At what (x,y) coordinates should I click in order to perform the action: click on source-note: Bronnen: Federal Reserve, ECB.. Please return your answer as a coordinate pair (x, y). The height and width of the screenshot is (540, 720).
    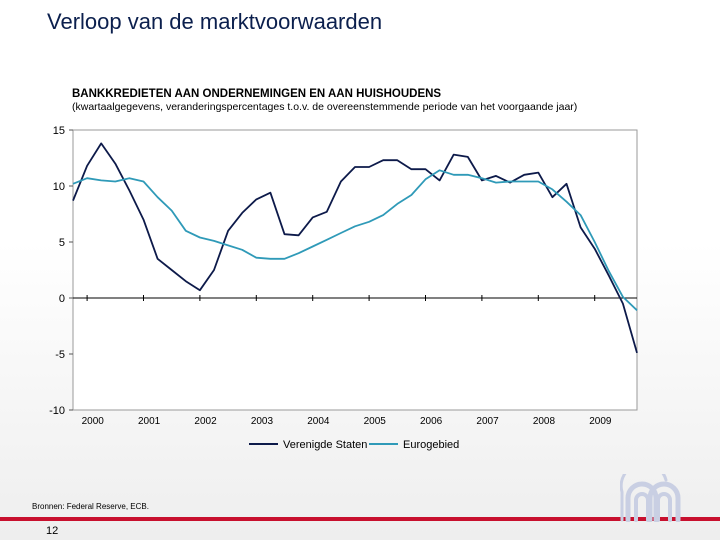
    Looking at the image, I should click on (90, 506).